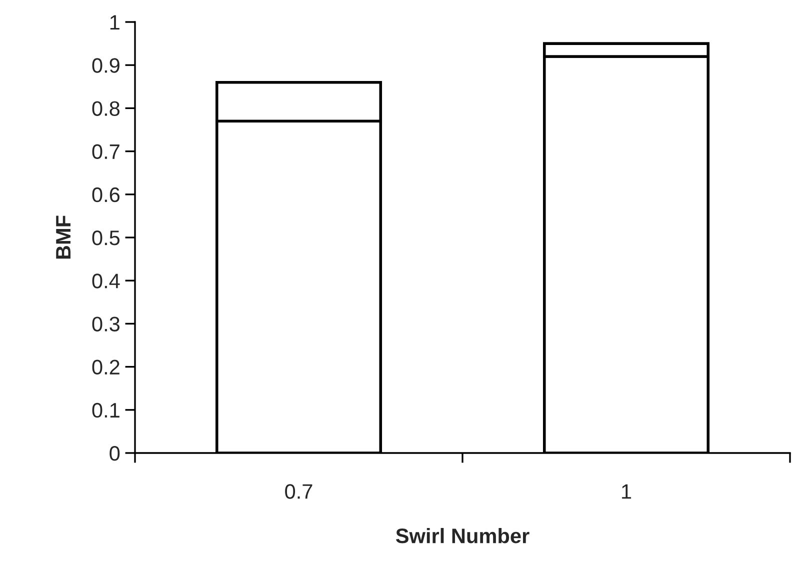 This screenshot has height=571, width=796. What do you see at coordinates (106, 367) in the screenshot?
I see `y-tick-label: 0.2` at bounding box center [106, 367].